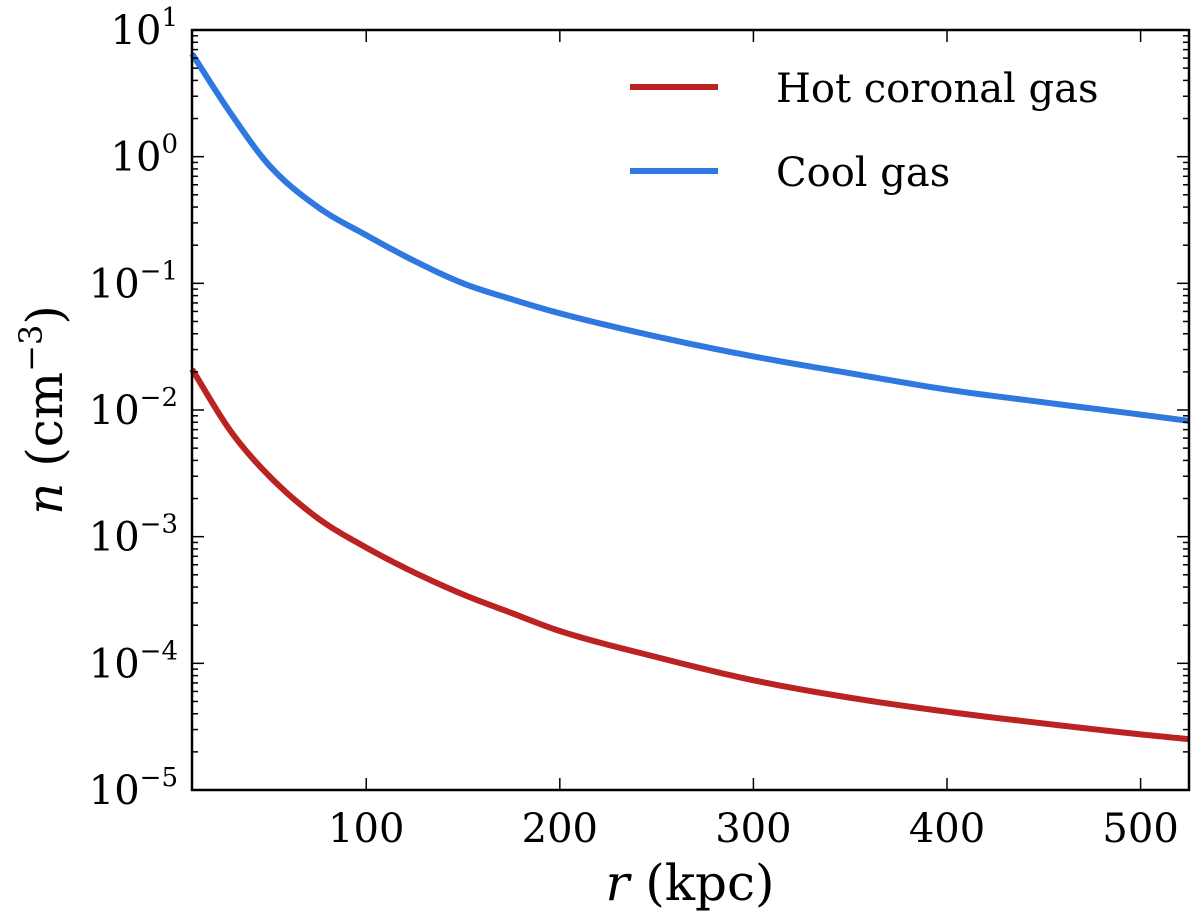 Image resolution: width=1200 pixels, height=917 pixels. Describe the element at coordinates (863, 173) in the screenshot. I see `legend-label-cool: Cool gas` at that location.